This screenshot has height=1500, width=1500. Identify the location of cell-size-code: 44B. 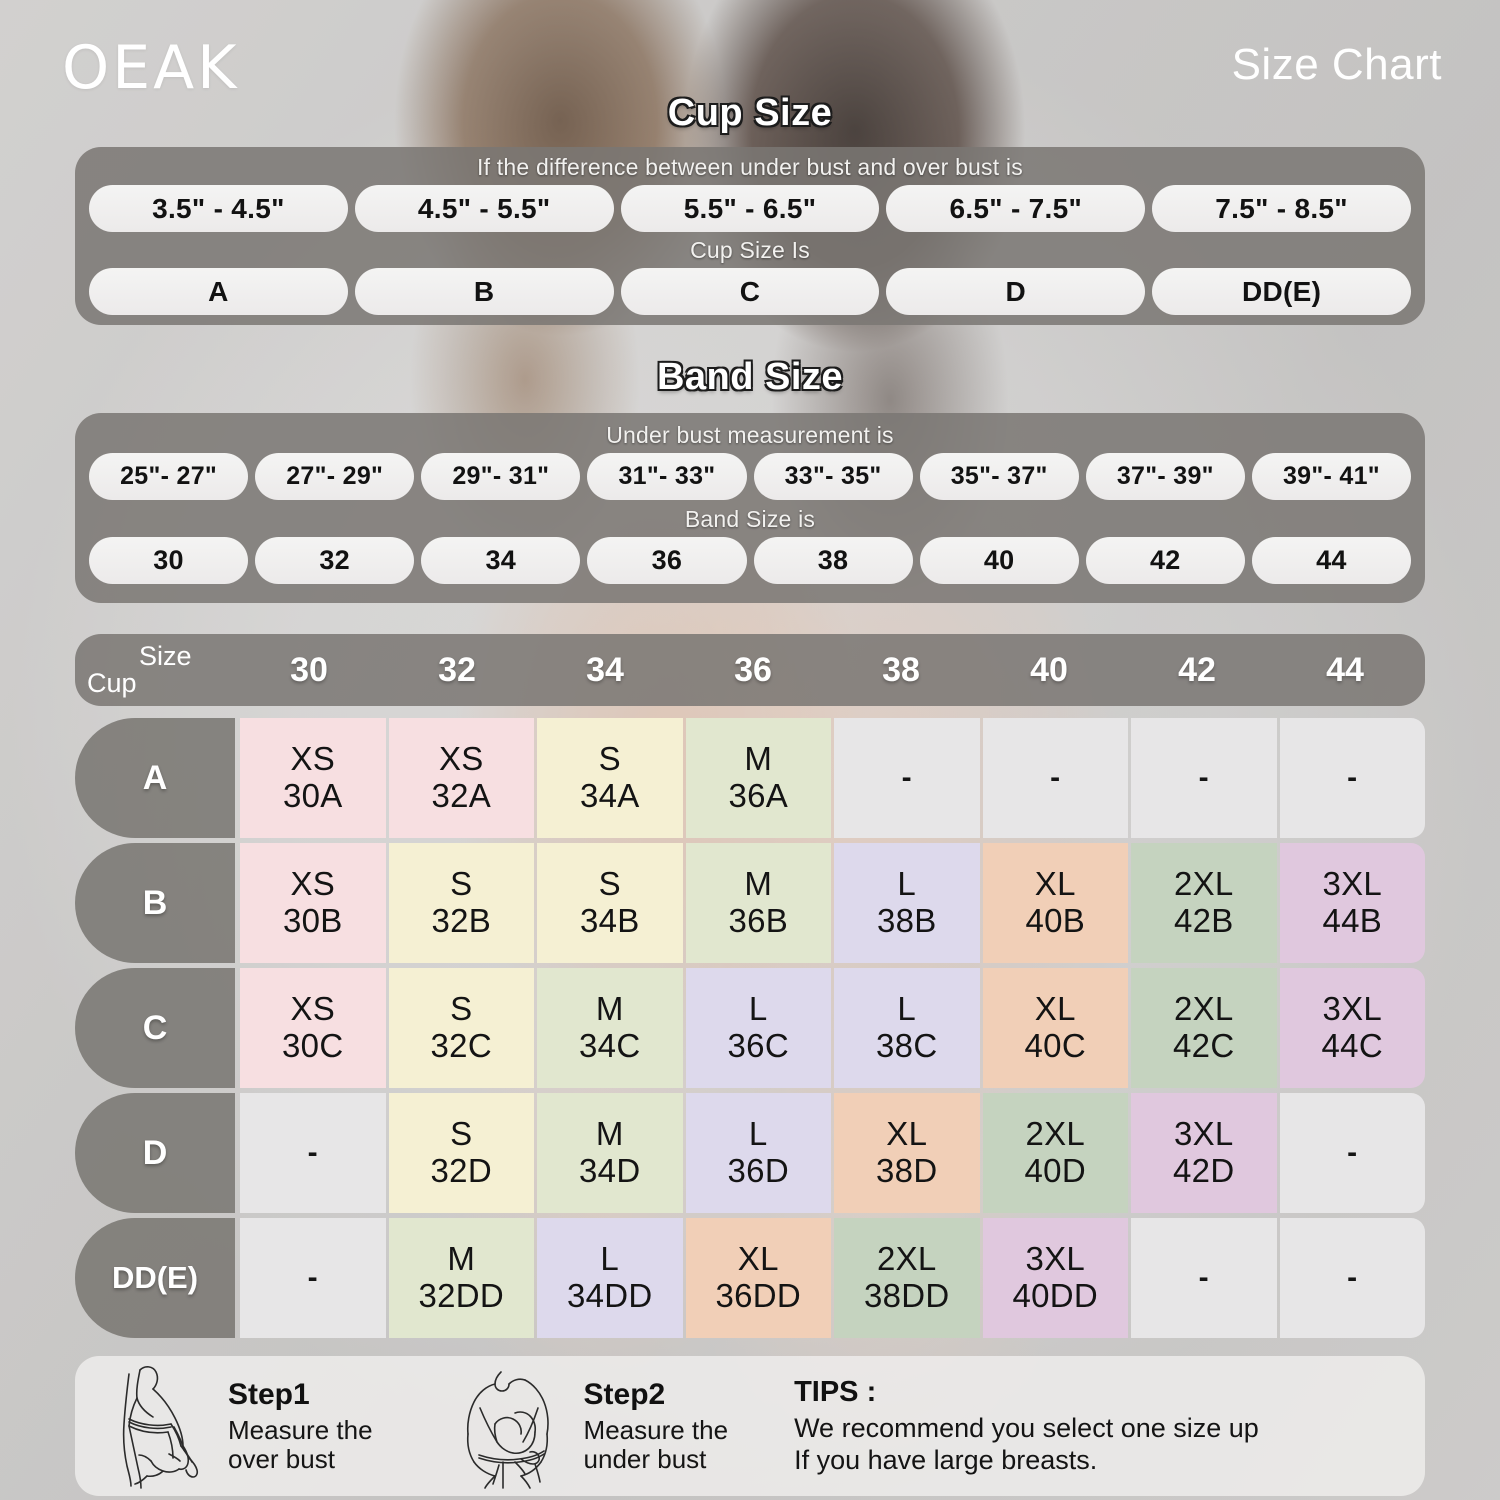
(1352, 920).